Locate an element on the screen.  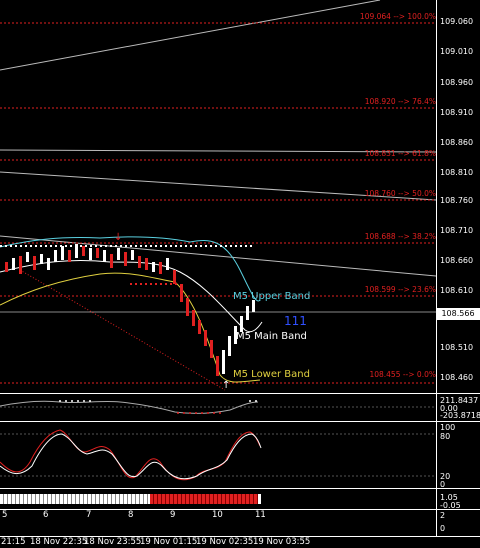
red-bar-segment is located at coordinates (204, 499).